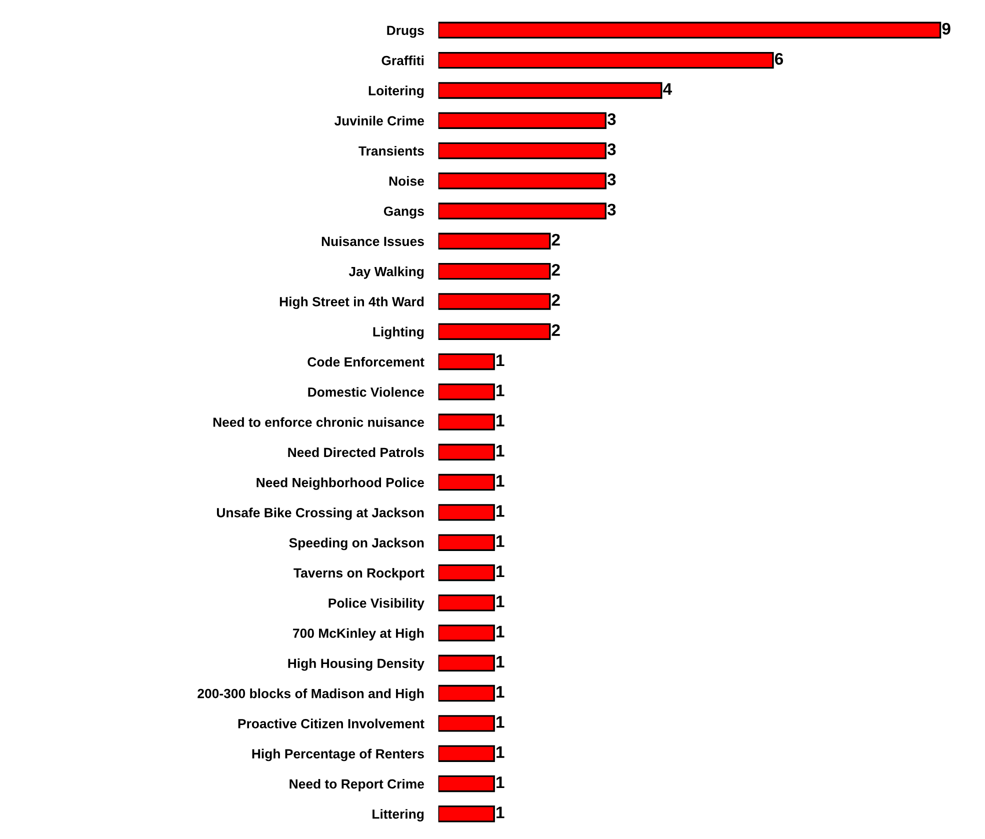  I want to click on y-tick-label: High Percentage of Renters, so click(338, 755).